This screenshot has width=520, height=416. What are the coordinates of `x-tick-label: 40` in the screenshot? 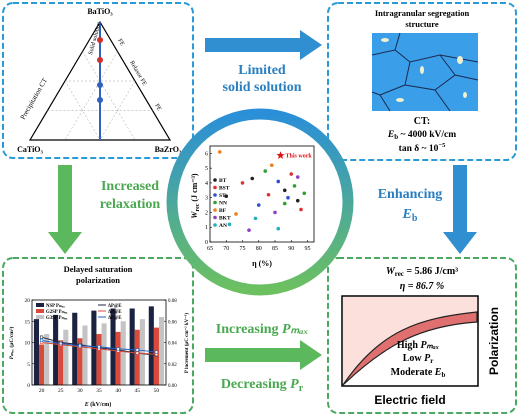 It's located at (118, 391).